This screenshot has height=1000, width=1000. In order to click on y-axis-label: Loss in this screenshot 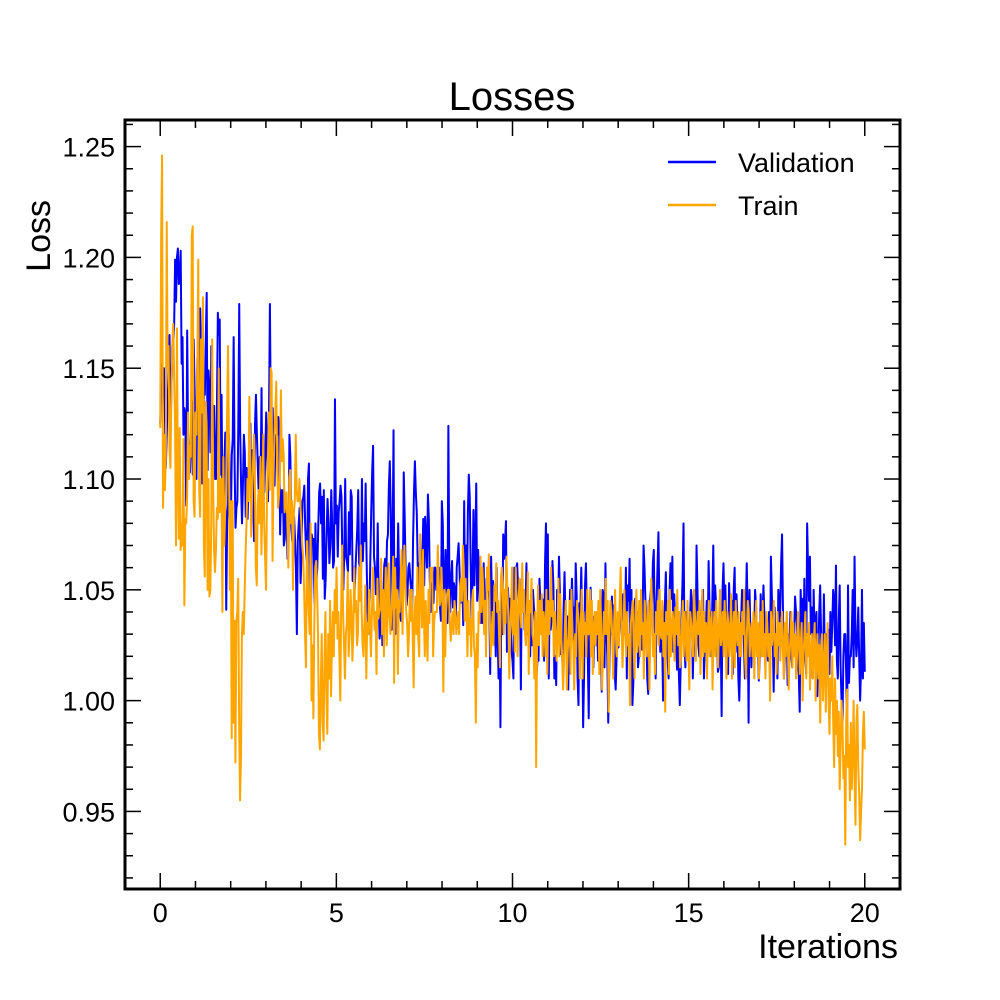, I will do `click(39, 236)`.